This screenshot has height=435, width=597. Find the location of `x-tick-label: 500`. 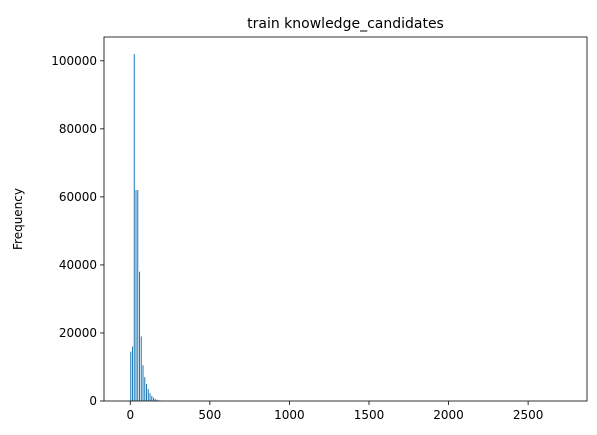

x-tick-label: 500 is located at coordinates (209, 415).